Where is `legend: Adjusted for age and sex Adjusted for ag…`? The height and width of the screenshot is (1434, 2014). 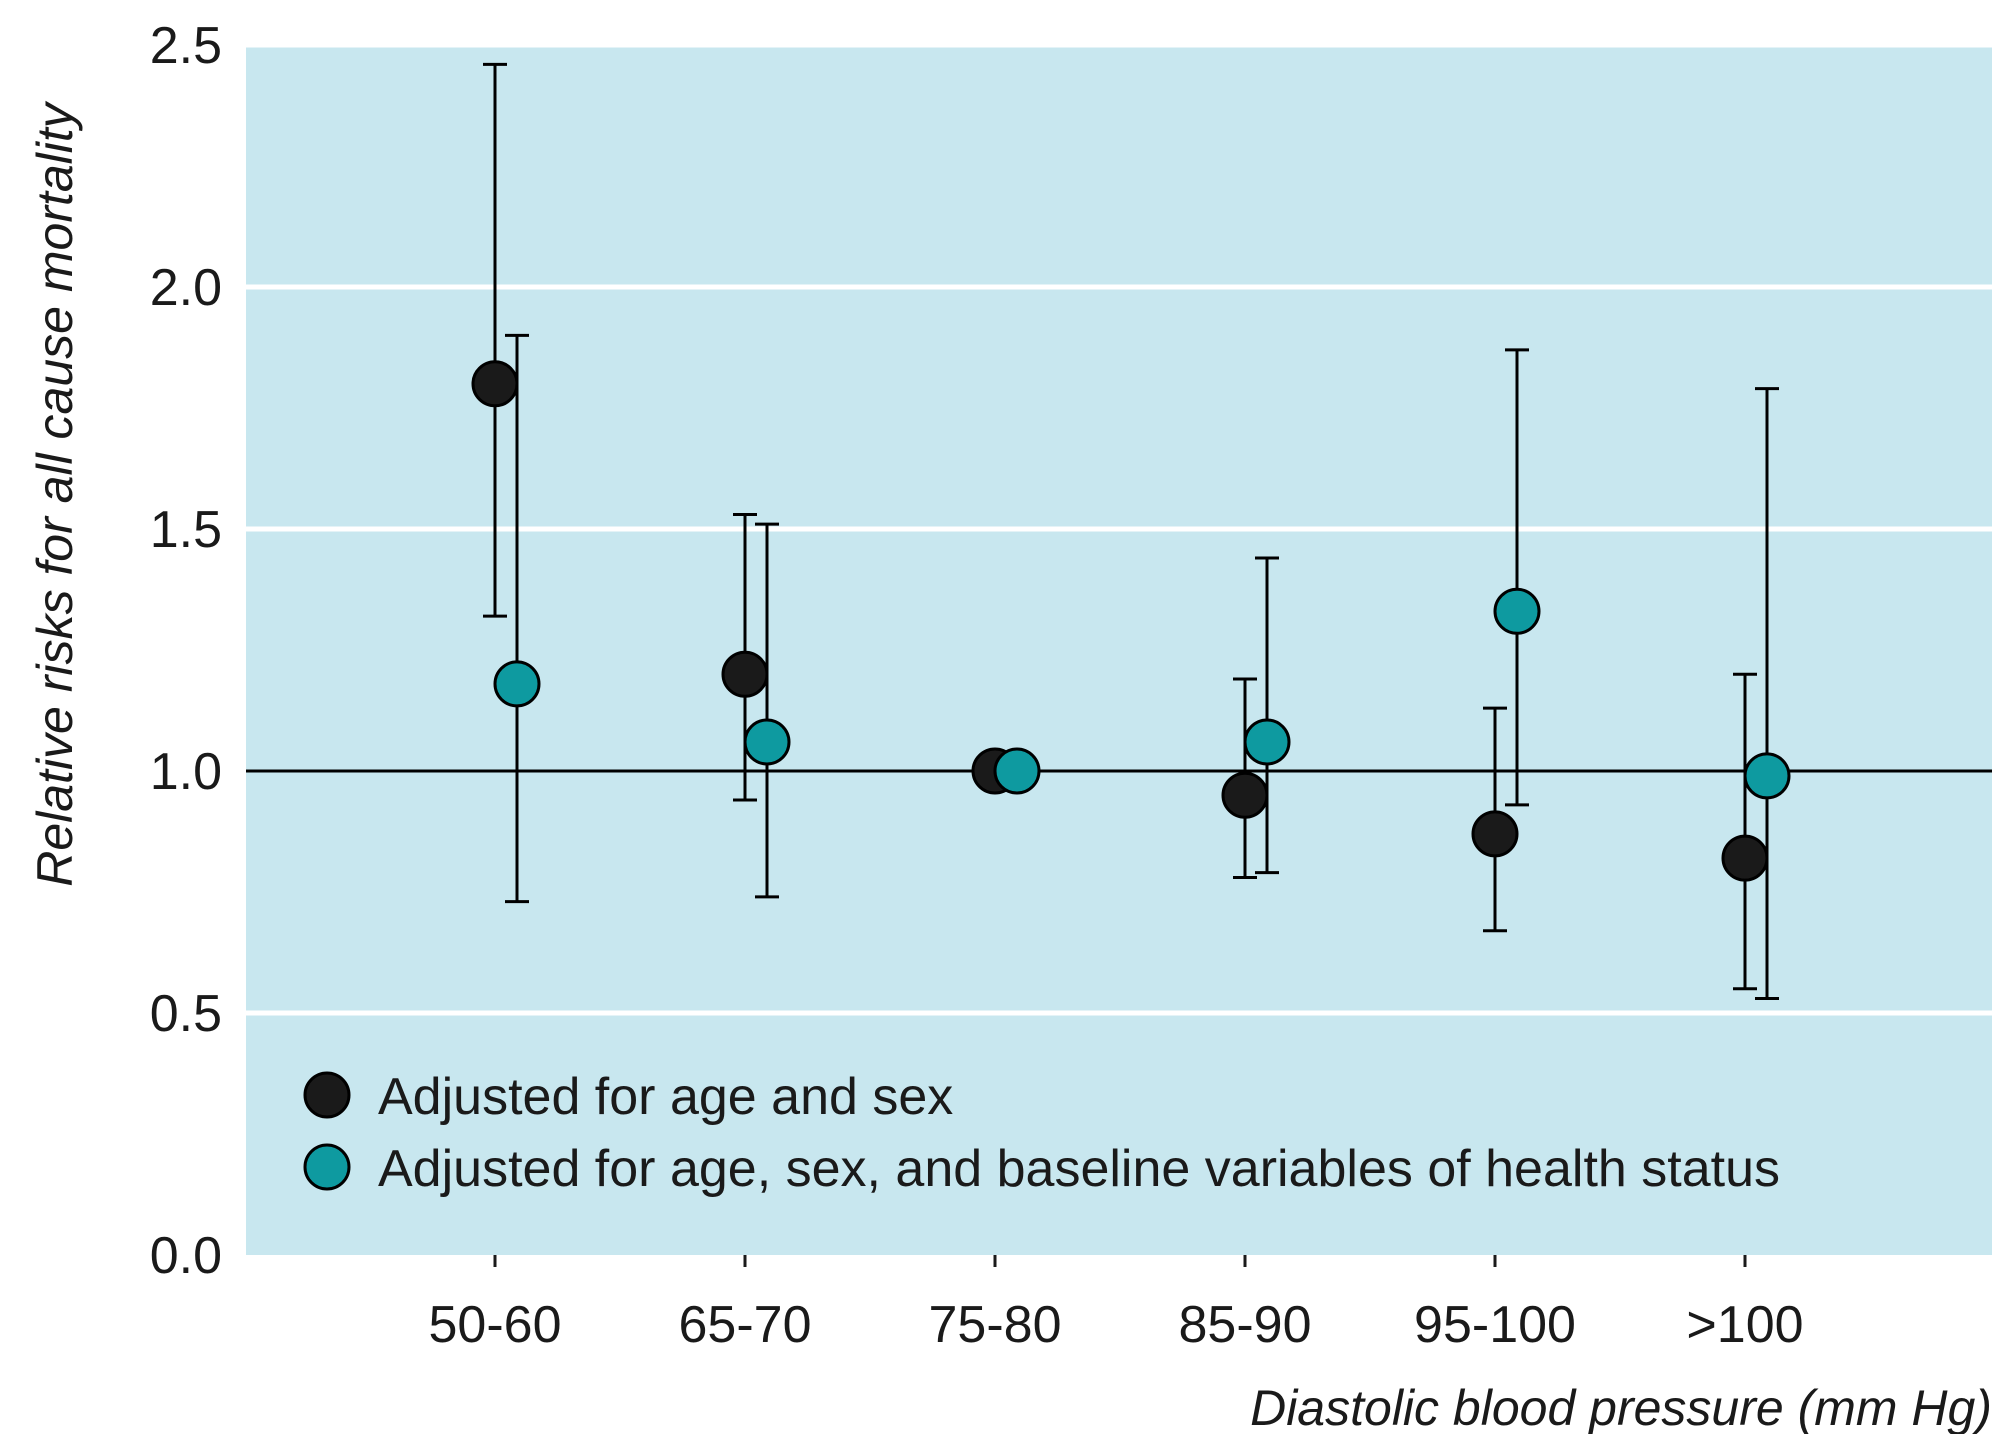
legend: Adjusted for age and sex Adjusted for ag… is located at coordinates (1041, 1133).